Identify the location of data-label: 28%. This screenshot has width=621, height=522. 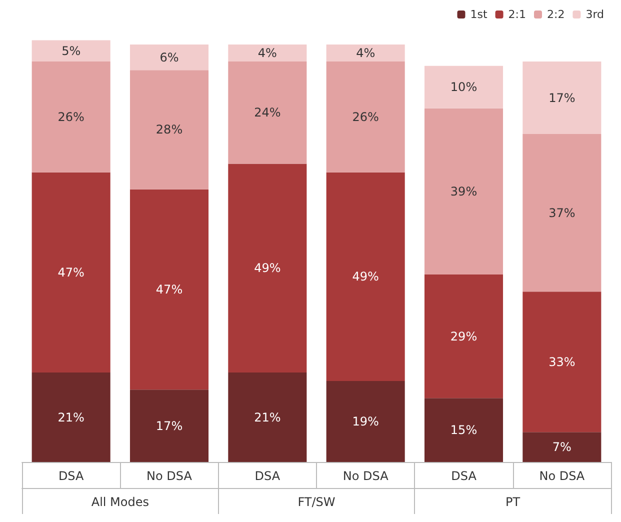
(169, 129).